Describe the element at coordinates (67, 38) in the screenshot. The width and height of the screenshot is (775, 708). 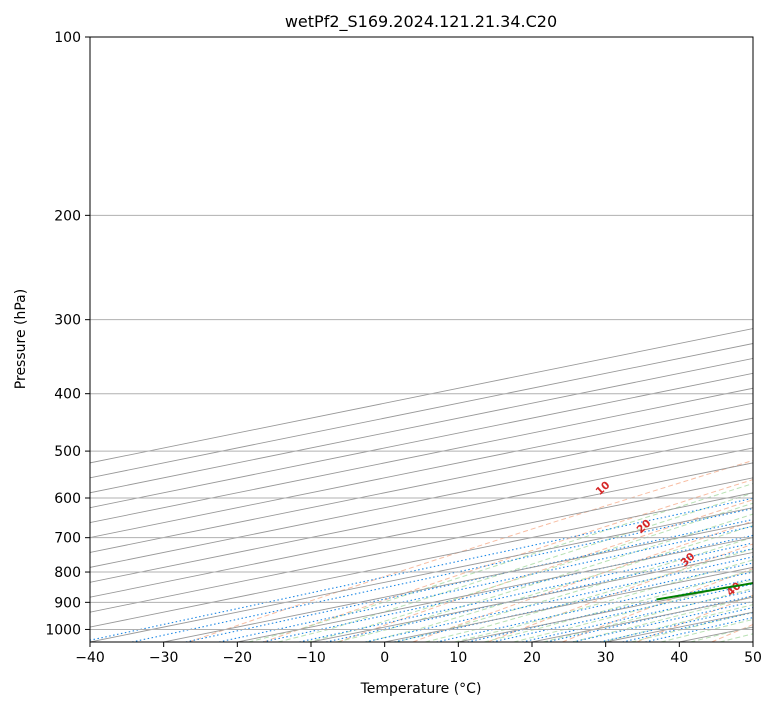
I see `y-tick-label: 100` at that location.